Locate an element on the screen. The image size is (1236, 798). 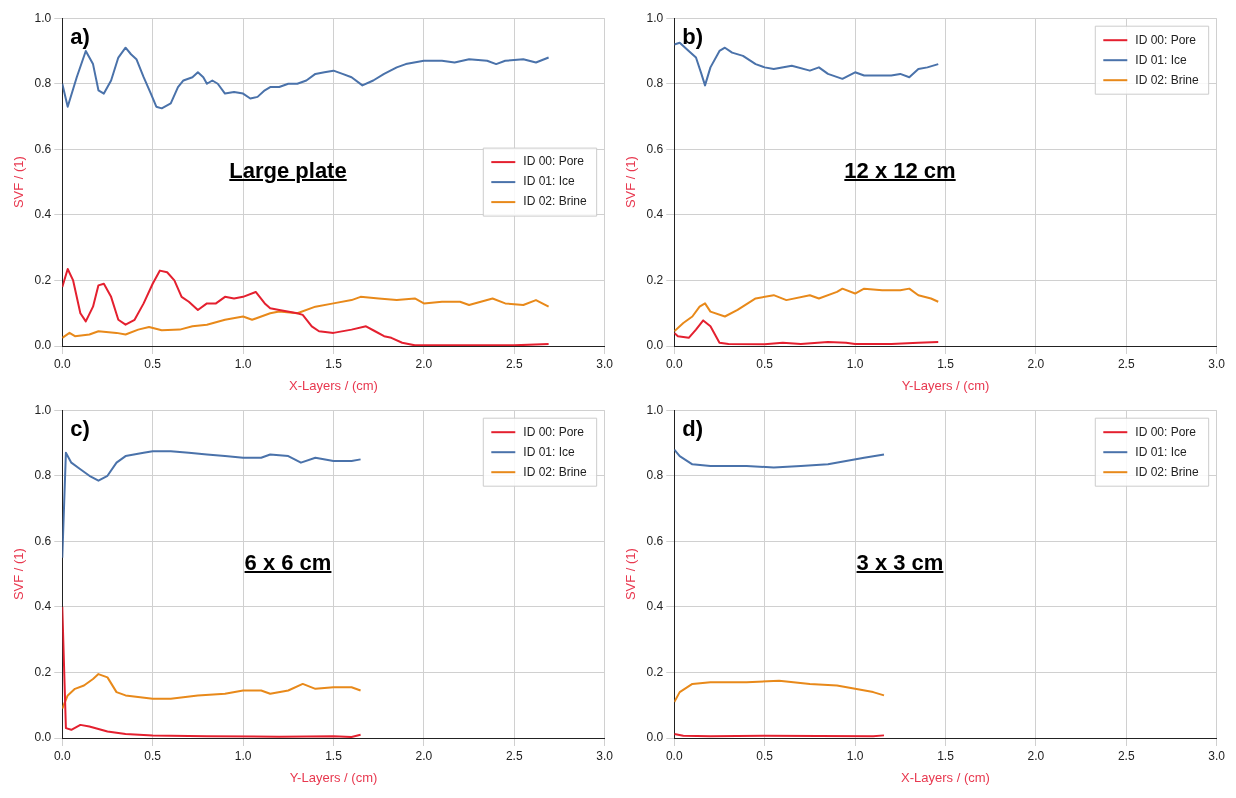
annotation: c) is located at coordinates (80, 429).